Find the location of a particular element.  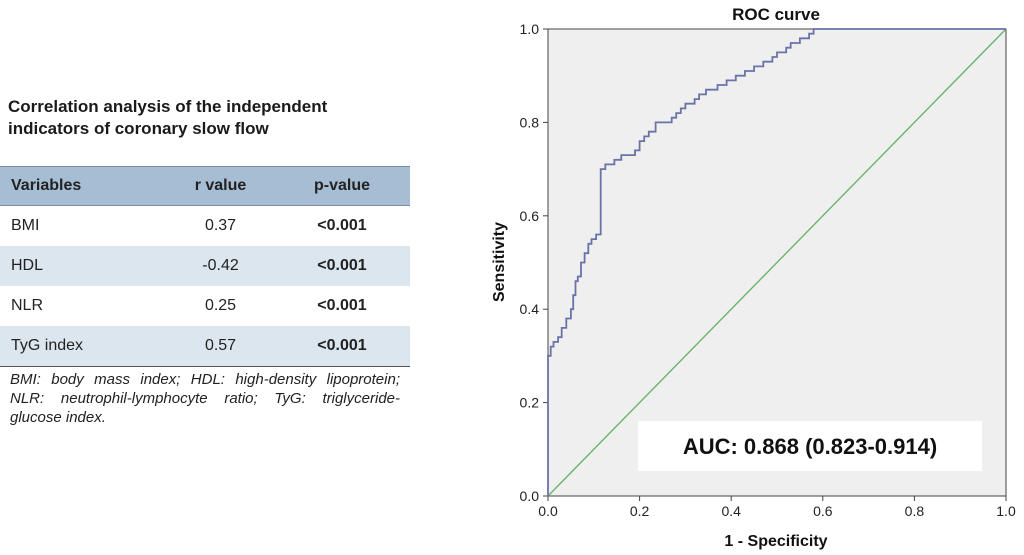

table-row: HDL -0.42 <0.001 is located at coordinates (205, 266).